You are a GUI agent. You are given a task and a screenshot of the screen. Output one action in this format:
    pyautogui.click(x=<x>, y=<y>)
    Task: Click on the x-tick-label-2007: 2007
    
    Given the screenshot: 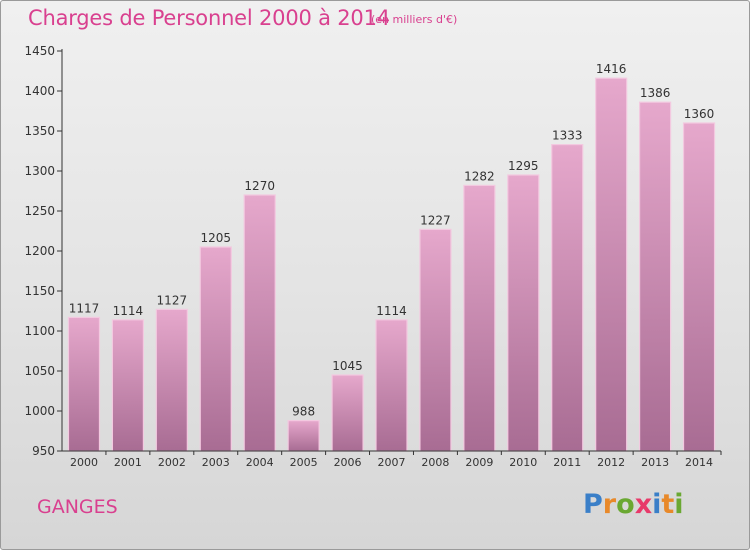 What is the action you would take?
    pyautogui.click(x=392, y=462)
    